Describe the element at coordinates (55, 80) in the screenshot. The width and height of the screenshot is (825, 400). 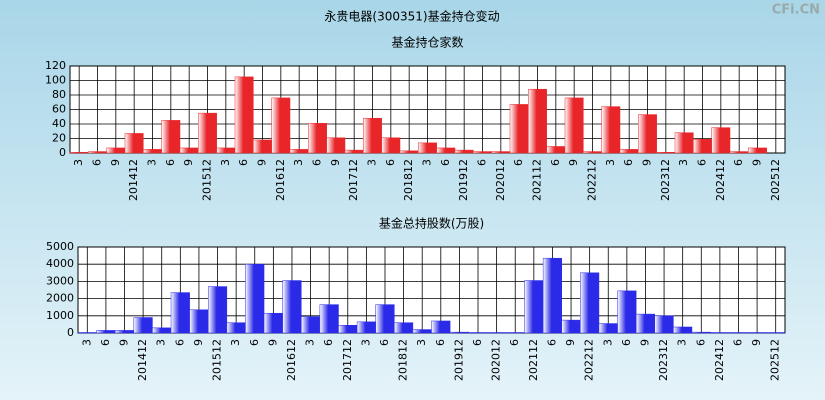
I see `y-tick-label: 100` at that location.